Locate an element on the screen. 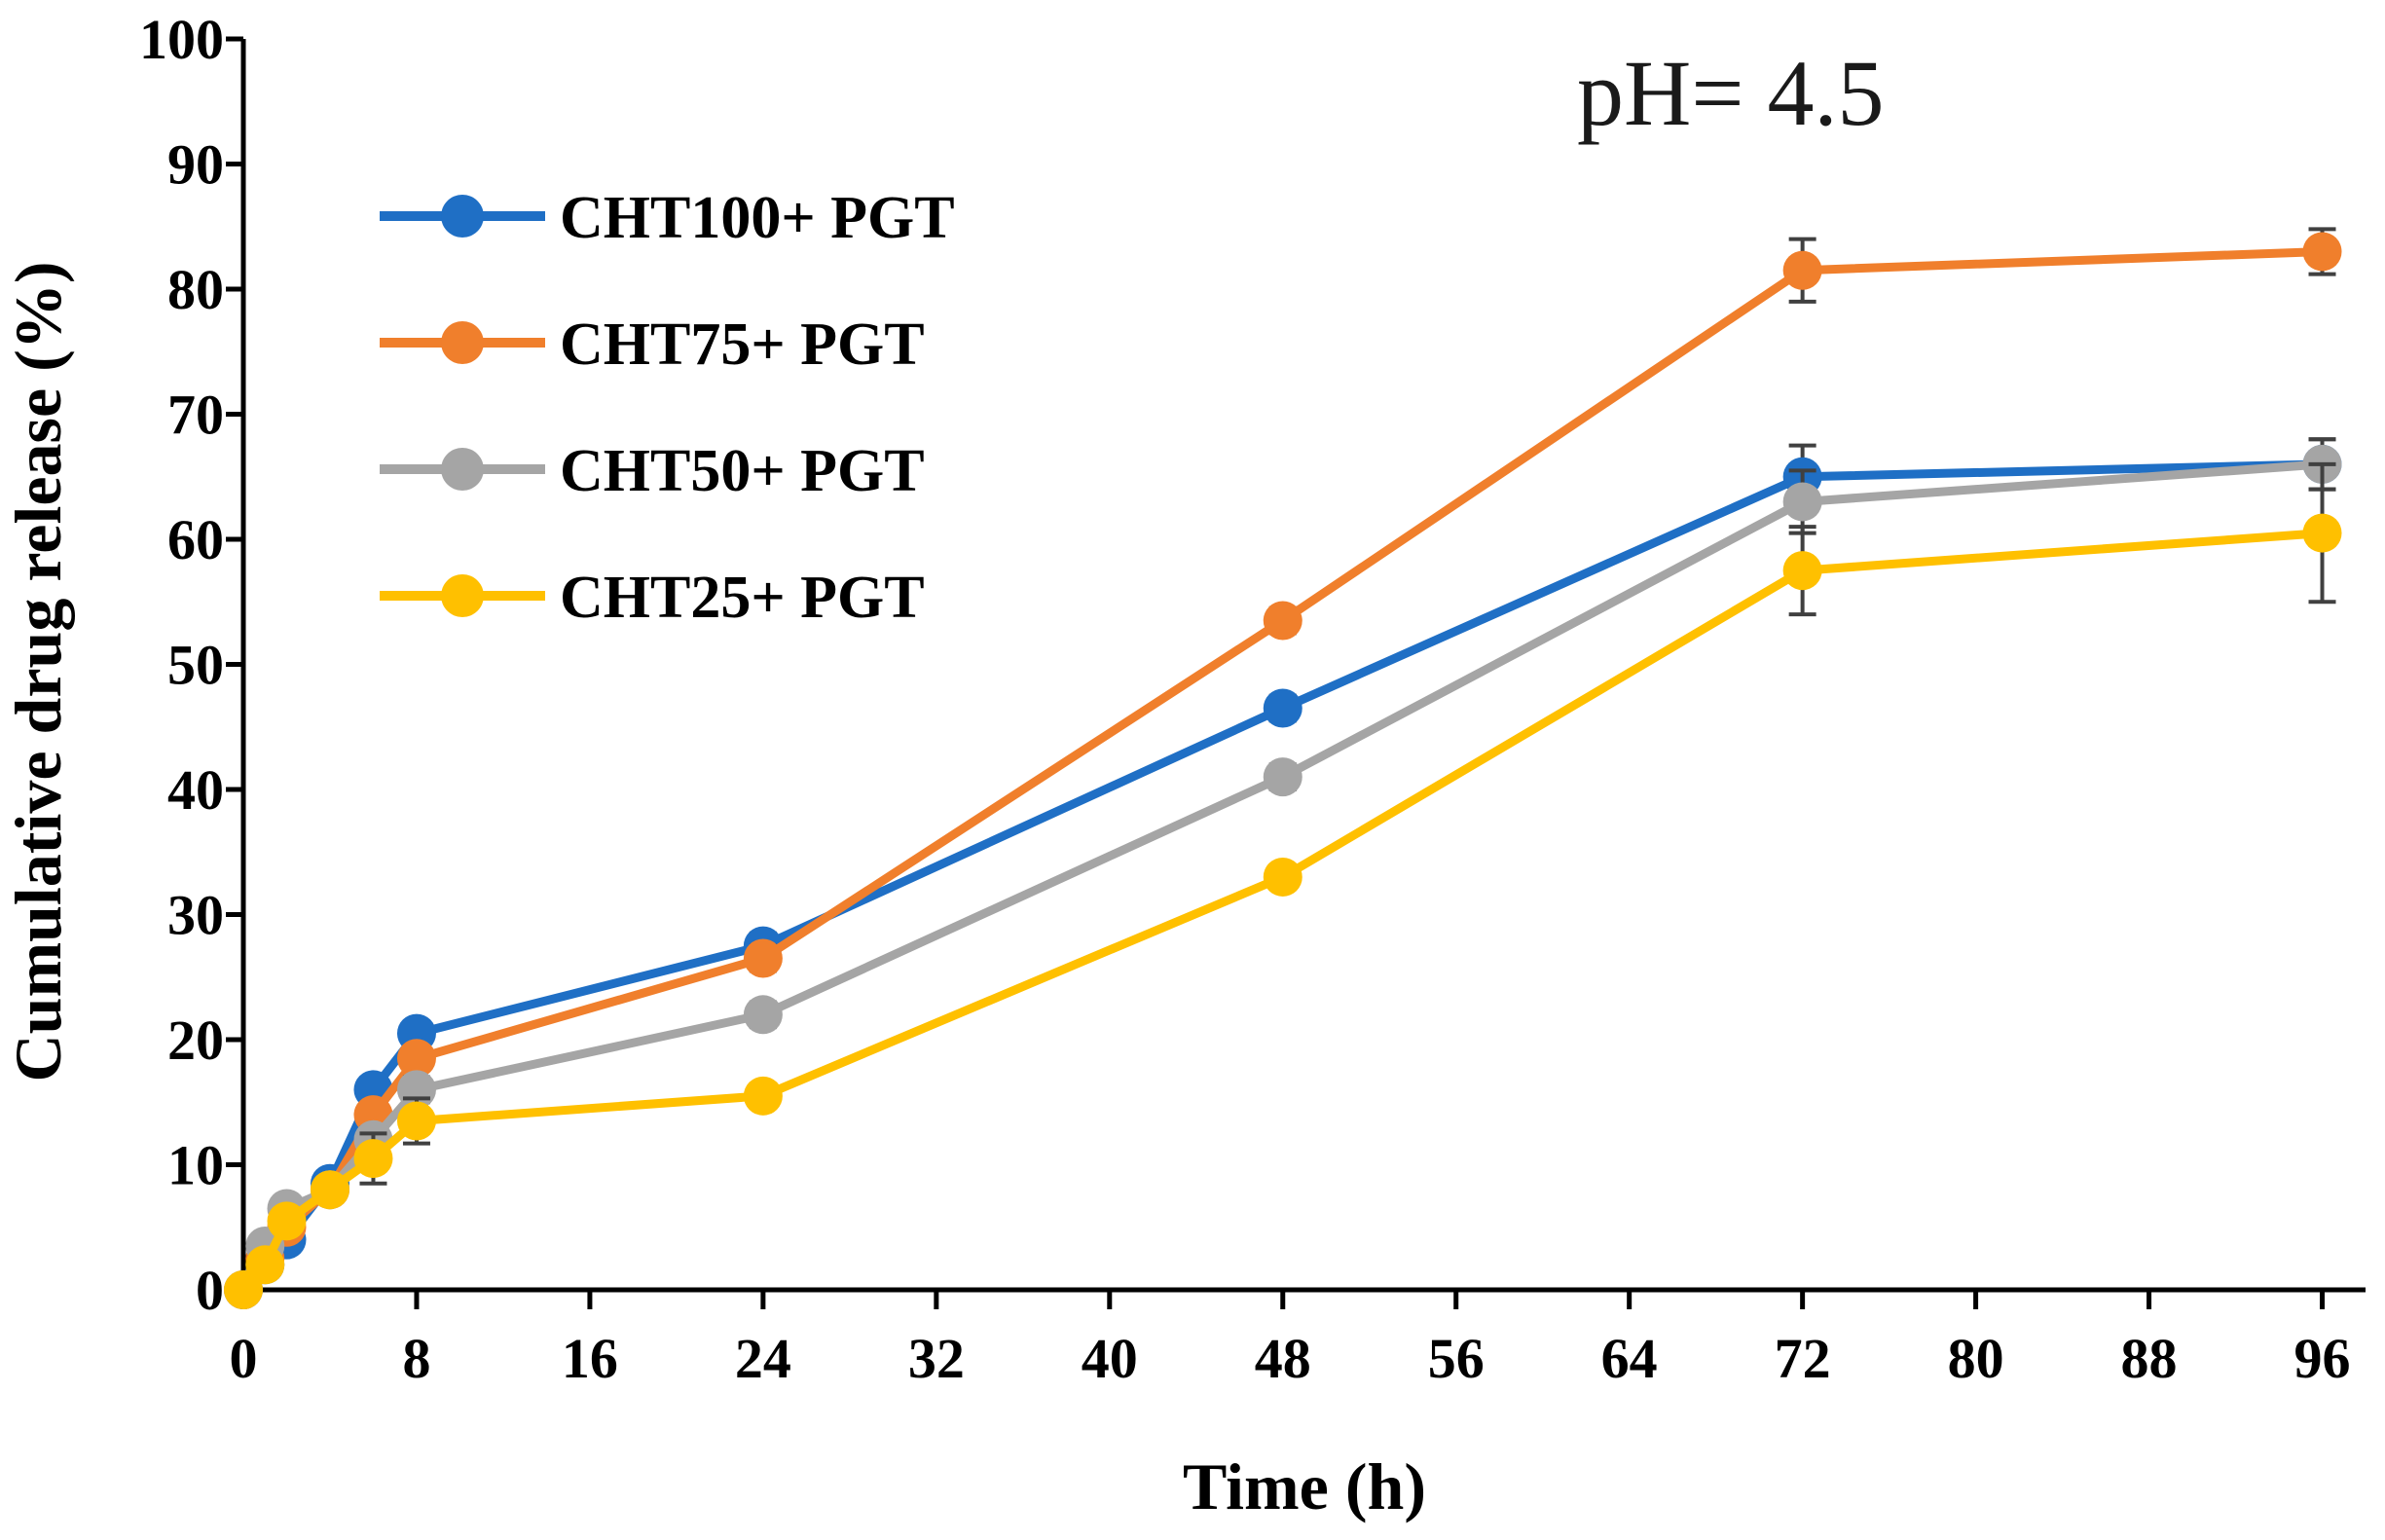  x-tick-label: 64 is located at coordinates (1629, 1359).